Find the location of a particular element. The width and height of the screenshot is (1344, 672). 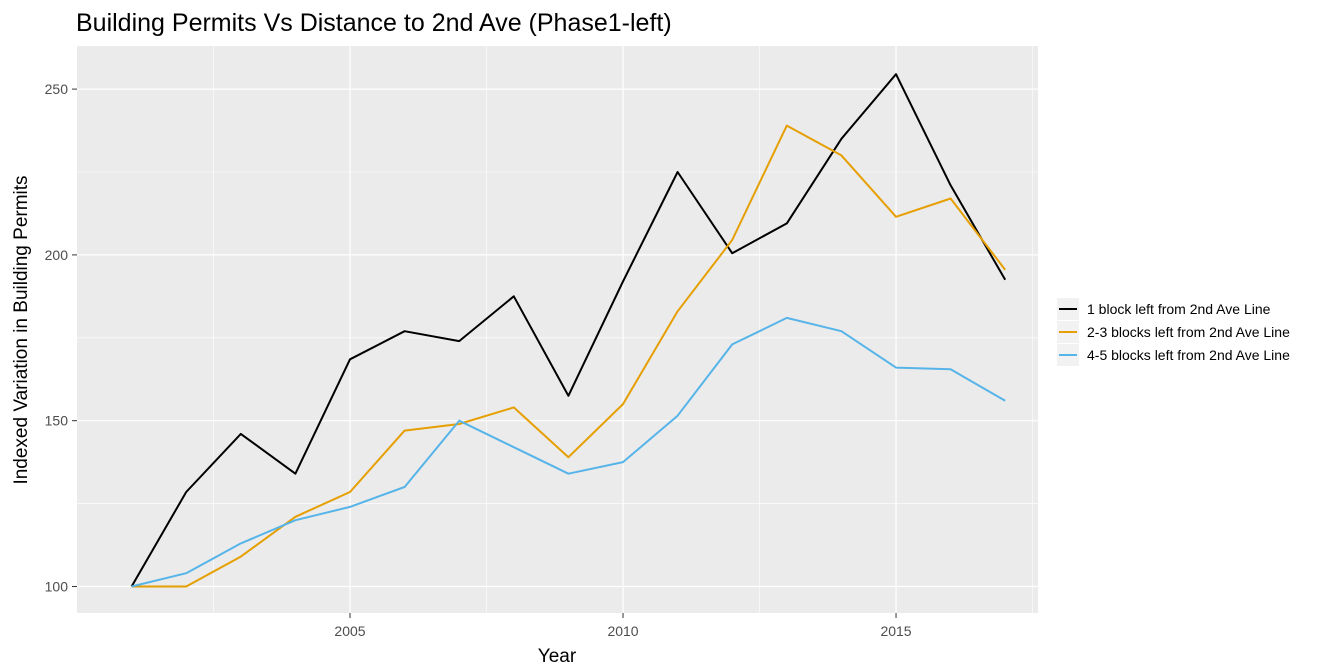

y-tick-label: 250 is located at coordinates (57, 89).